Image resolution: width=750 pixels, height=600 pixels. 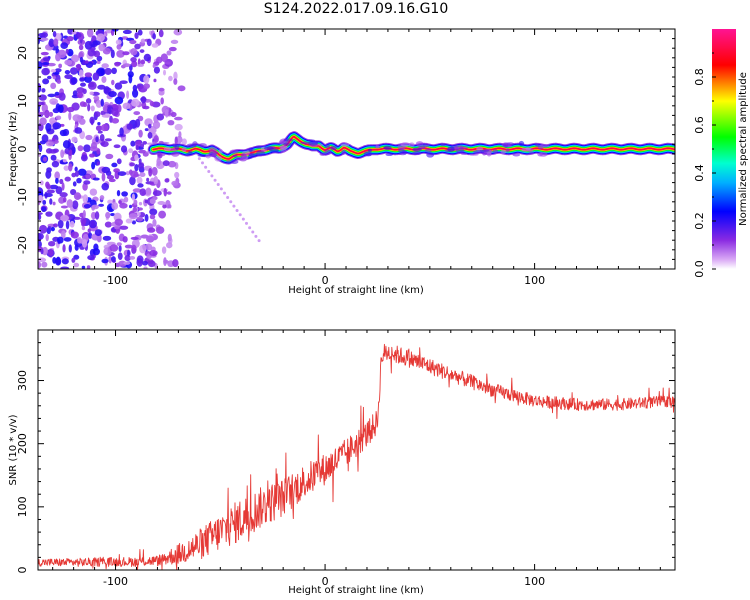 What do you see at coordinates (22, 149) in the screenshot?
I see `spectrogram-y-tick-label: 0` at bounding box center [22, 149].